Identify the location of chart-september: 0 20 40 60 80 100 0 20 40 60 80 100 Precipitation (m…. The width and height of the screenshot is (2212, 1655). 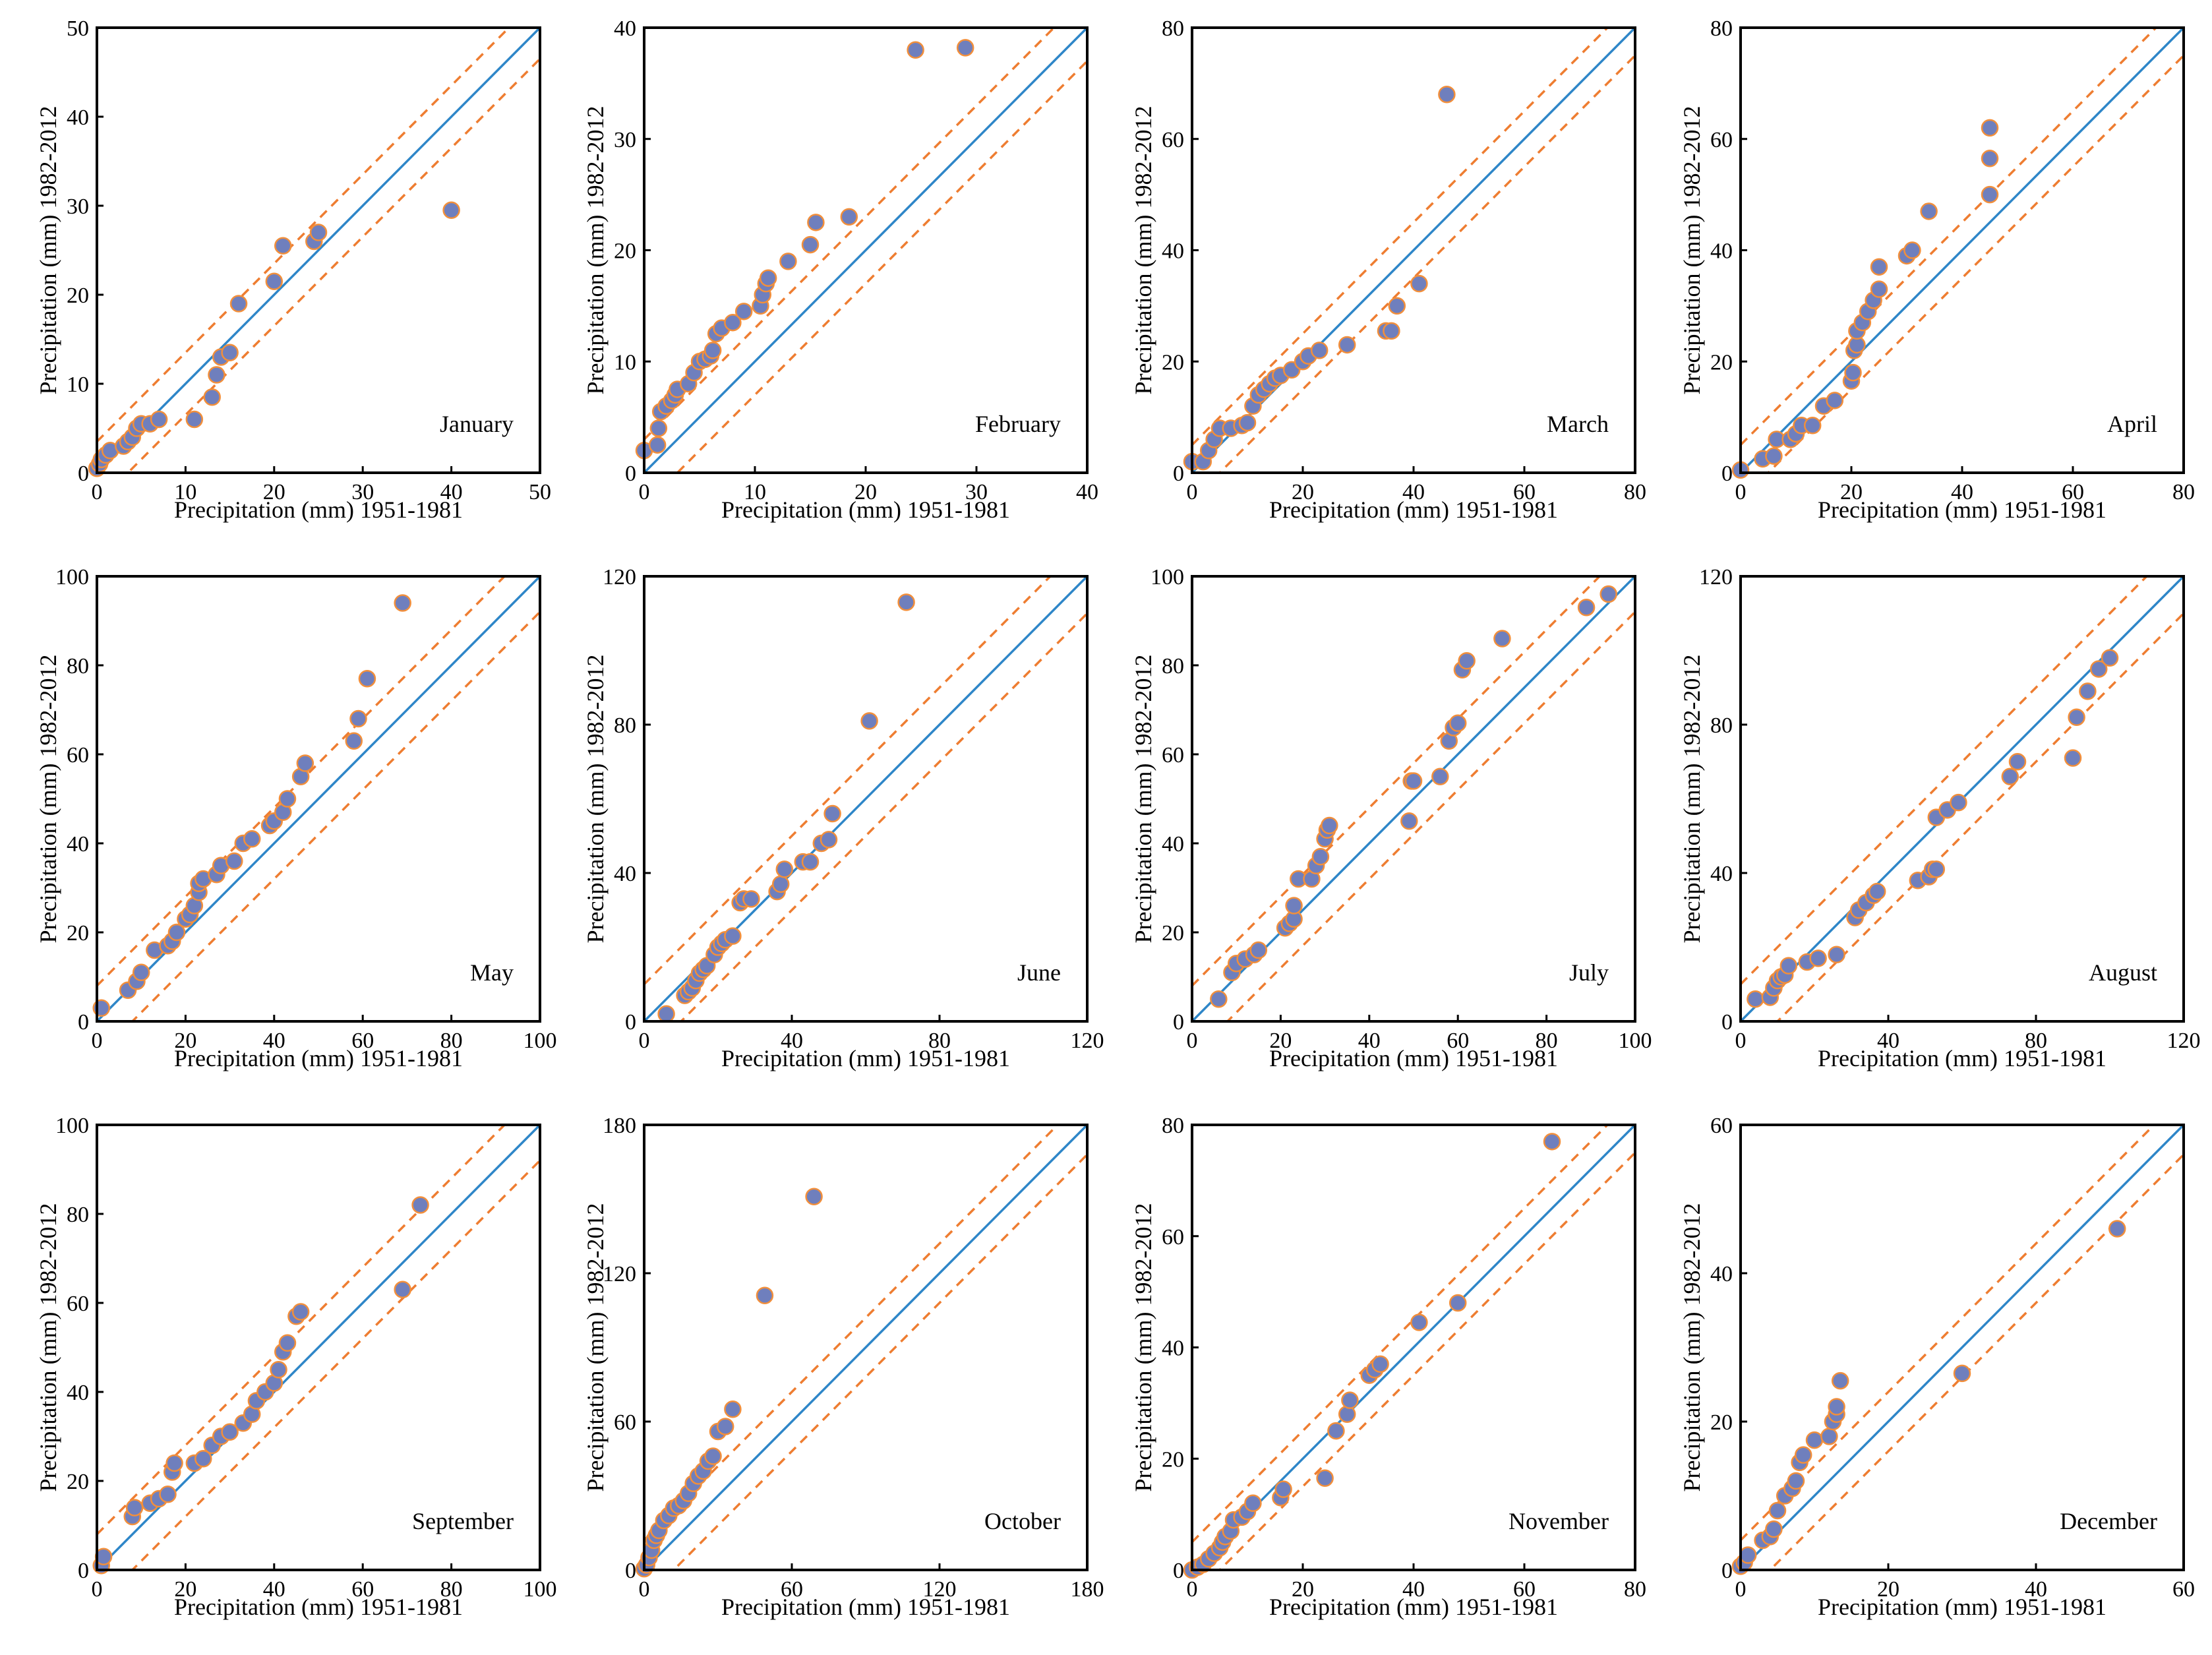
(296, 1367).